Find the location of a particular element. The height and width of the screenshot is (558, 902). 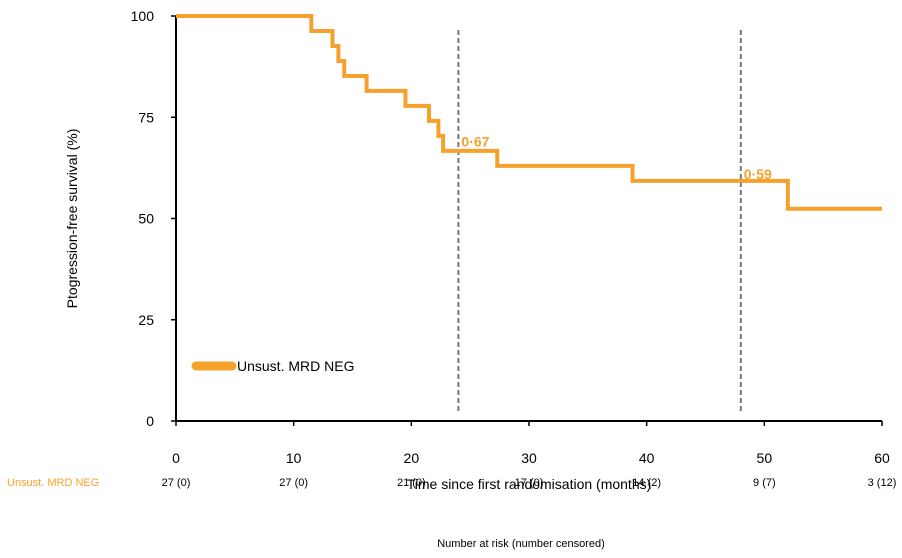

reference-value-label: 0·59 is located at coordinates (758, 174).